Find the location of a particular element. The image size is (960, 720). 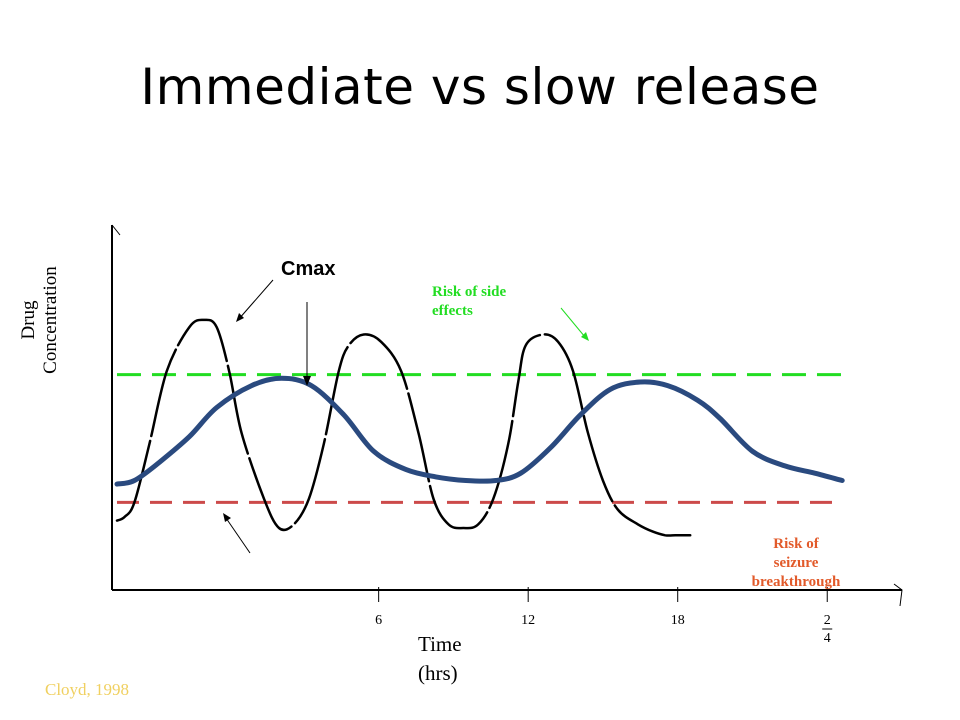

x-tick-label-1: 12 is located at coordinates (528, 620).